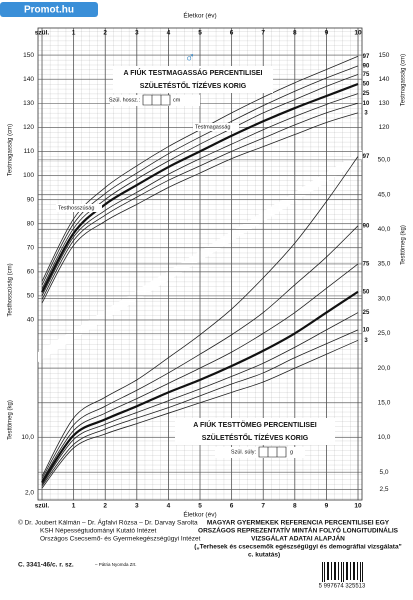 The height and width of the screenshot is (600, 413). What do you see at coordinates (264, 555) in the screenshot?
I see `footer-source: c. kutatás)` at bounding box center [264, 555].